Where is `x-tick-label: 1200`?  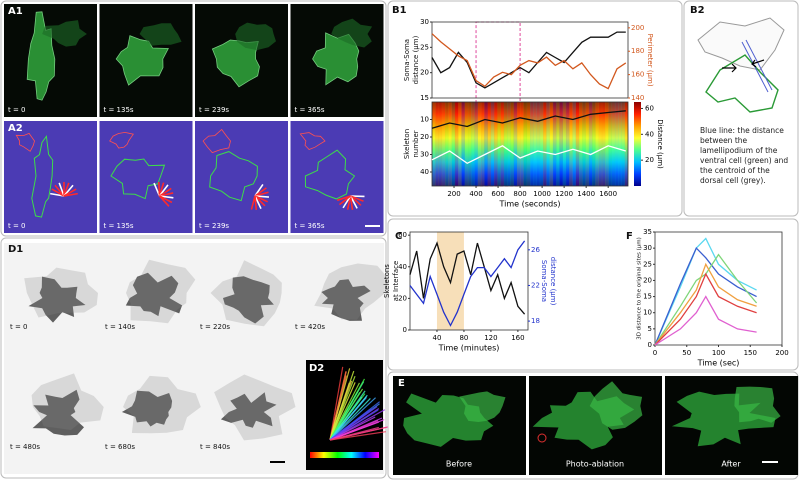
x-tick-label: 1200 is located at coordinates (564, 194).